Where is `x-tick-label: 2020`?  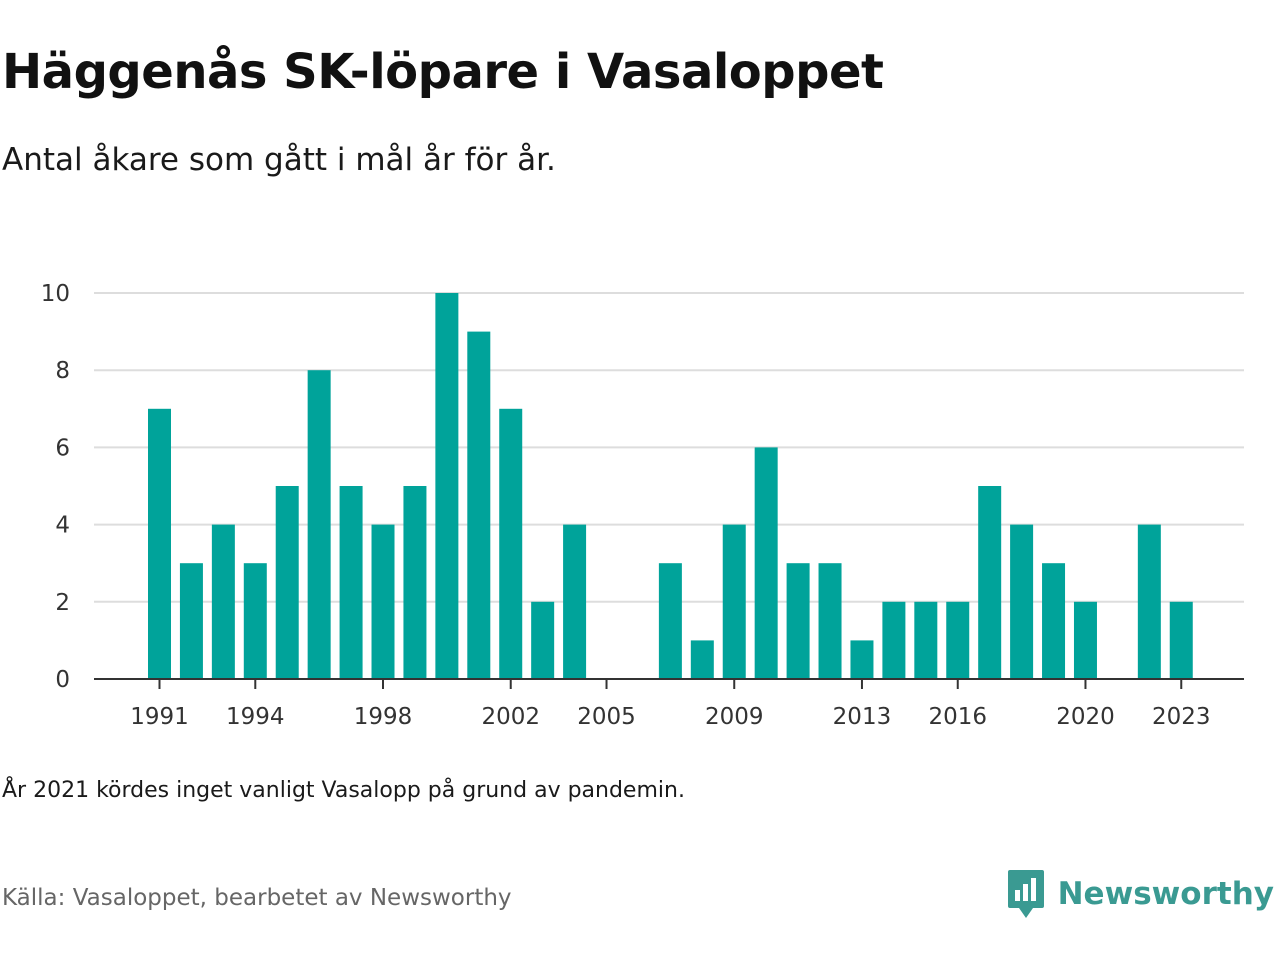
x-tick-label: 2020 is located at coordinates (1085, 717).